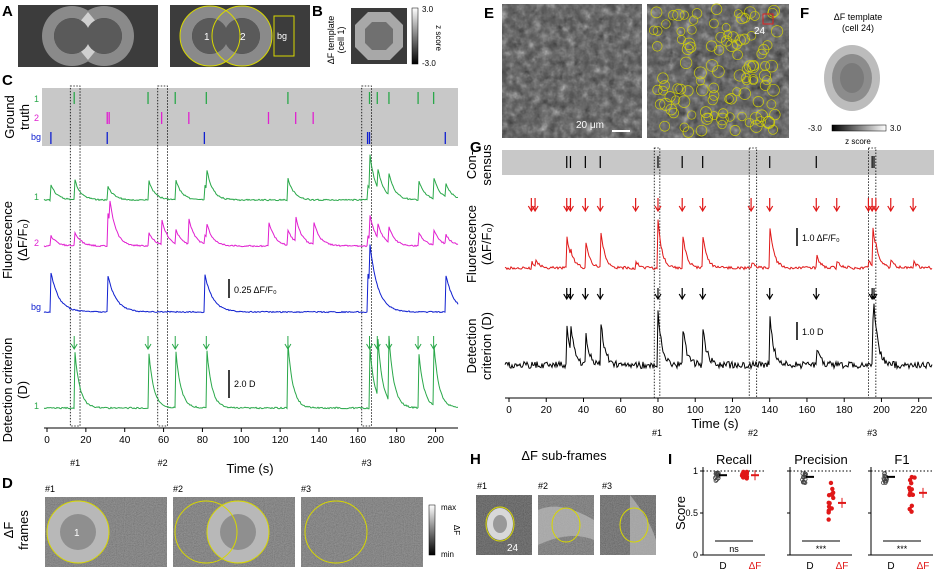 This screenshot has width=935, height=571. Describe the element at coordinates (251, 372) in the screenshot. I see `c-trace-detection` at that location.